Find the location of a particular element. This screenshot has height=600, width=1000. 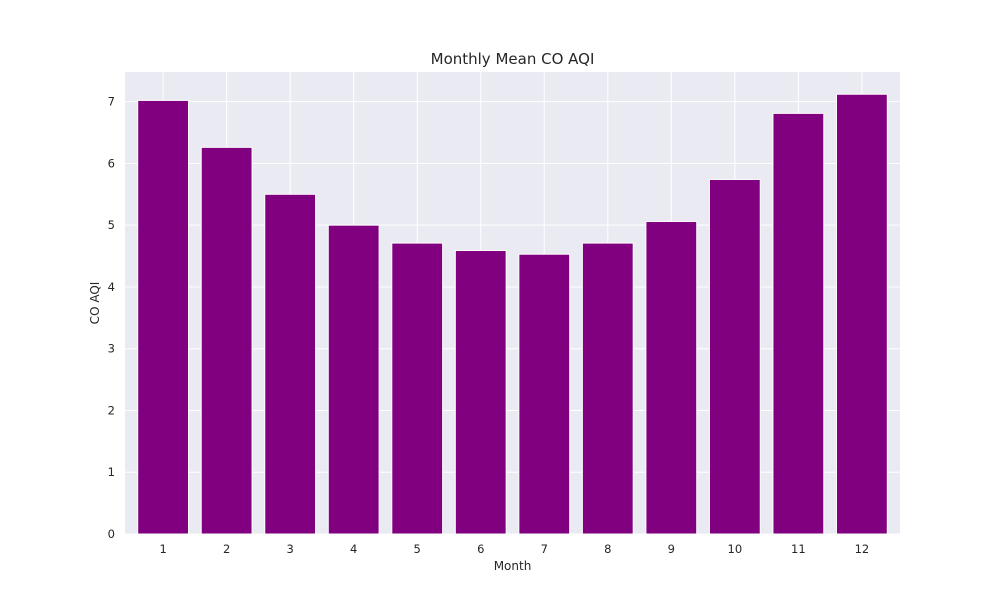

y-tick-label-6: 6 is located at coordinates (111, 163).